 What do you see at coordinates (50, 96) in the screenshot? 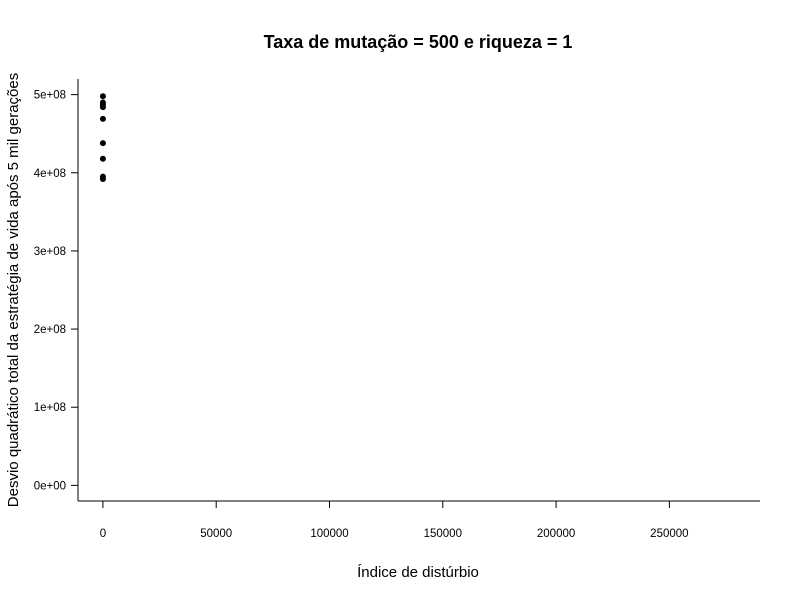
I see `y-tick-label: 5e+08` at bounding box center [50, 96].